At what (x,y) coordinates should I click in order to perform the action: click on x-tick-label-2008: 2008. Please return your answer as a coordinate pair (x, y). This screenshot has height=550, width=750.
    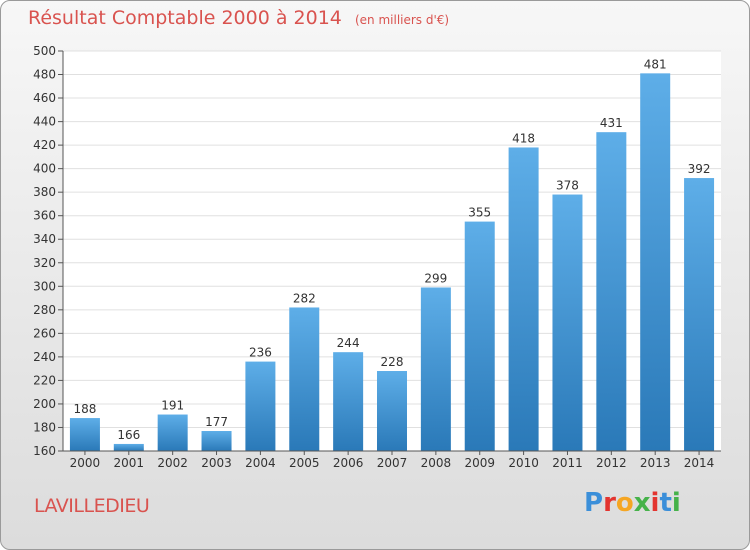
    Looking at the image, I should click on (436, 463).